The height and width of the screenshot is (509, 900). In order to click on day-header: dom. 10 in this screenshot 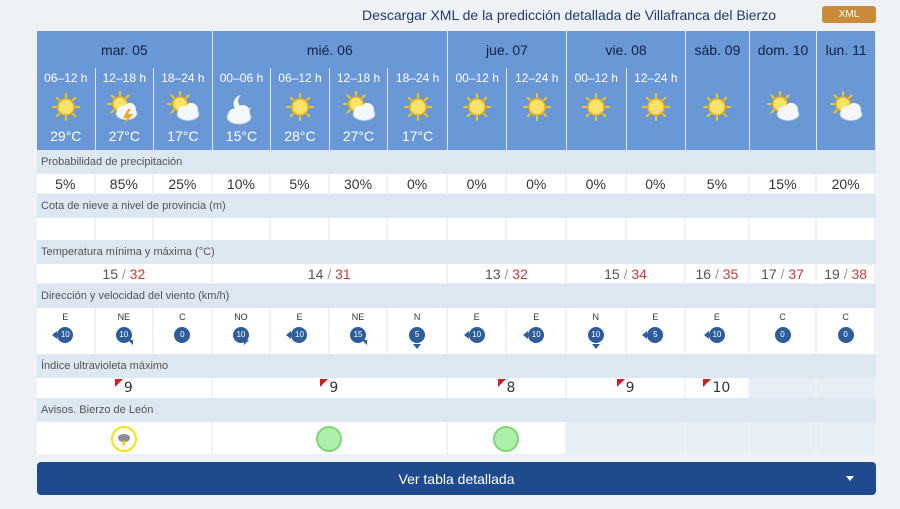, I will do `click(783, 49)`.